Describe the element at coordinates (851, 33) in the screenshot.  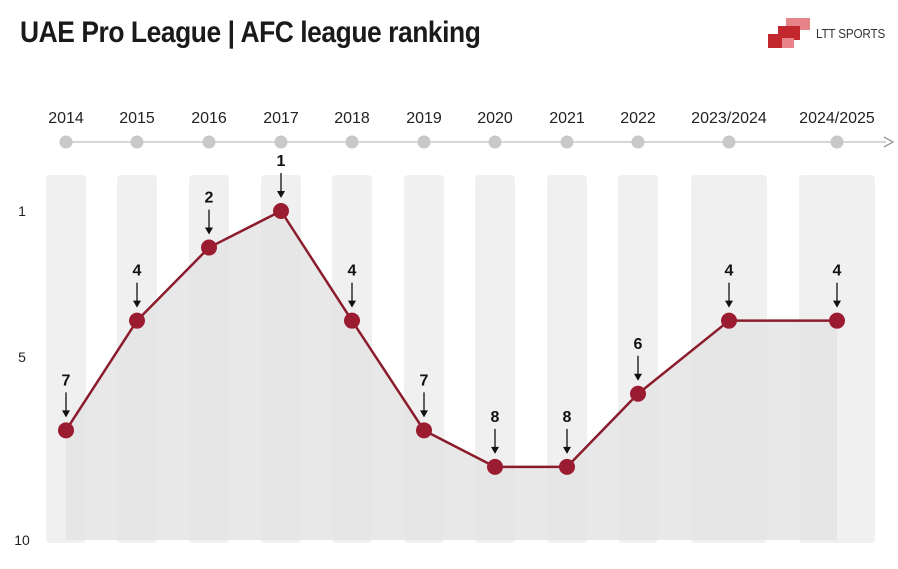
I see `logo-text: LTT SPORTS` at that location.